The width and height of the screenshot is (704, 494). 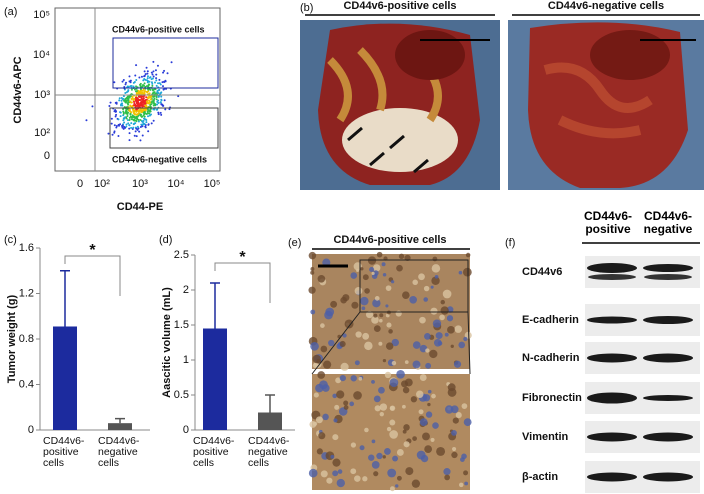 I want to click on y-tick-label: 0.5, so click(x=181, y=395).